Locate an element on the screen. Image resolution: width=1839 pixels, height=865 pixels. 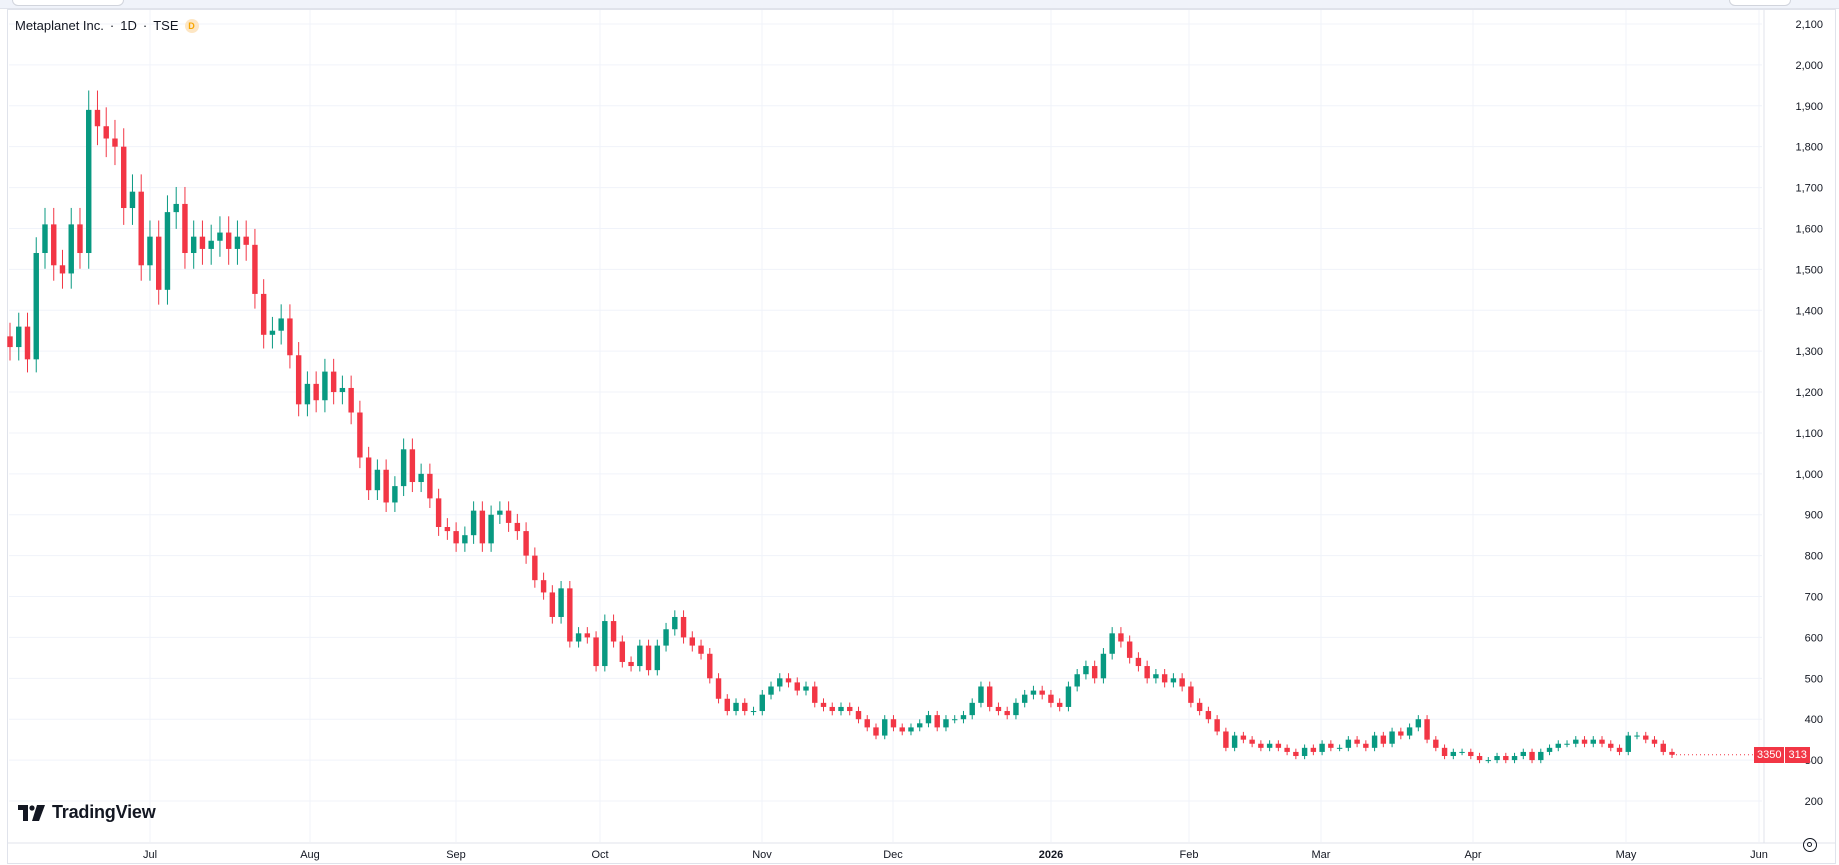
y-tick-label: 1,100 is located at coordinates (1809, 434).